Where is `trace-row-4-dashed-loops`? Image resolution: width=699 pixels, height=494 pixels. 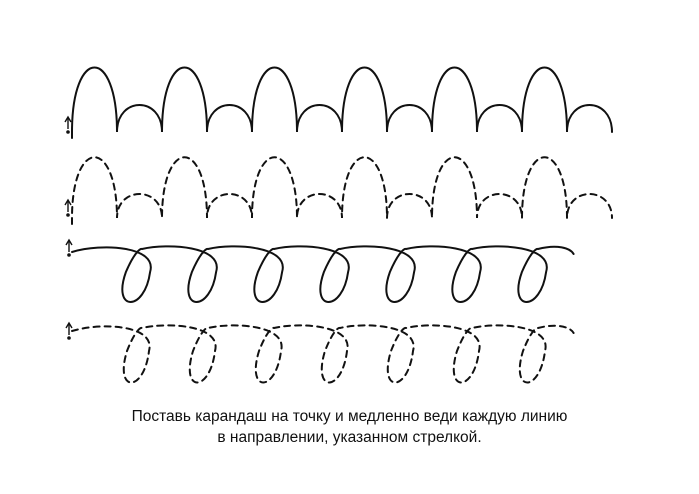
trace-row-4-dashed-loops is located at coordinates (320, 352).